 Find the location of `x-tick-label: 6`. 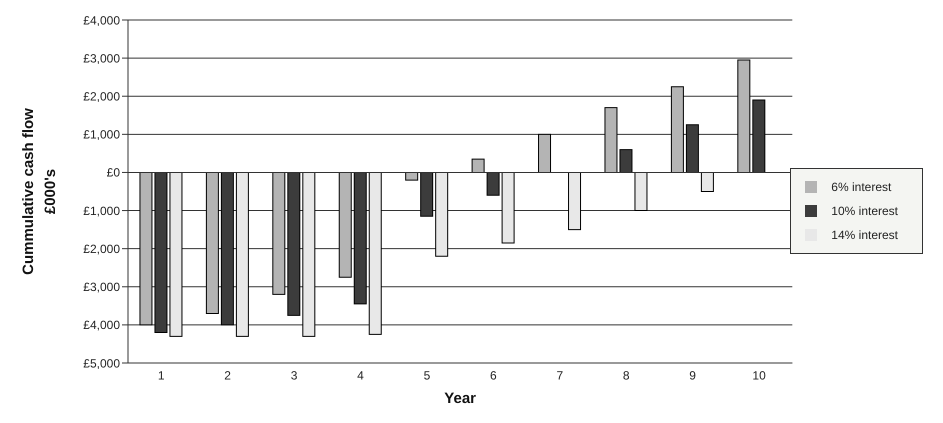

x-tick-label: 6 is located at coordinates (494, 375).